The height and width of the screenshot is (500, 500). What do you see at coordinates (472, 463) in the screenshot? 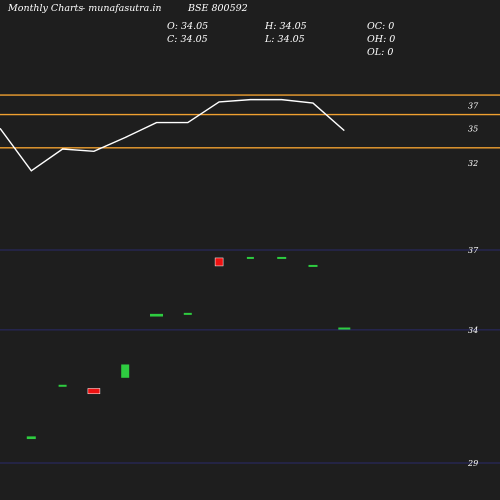
I see `bottom-tick-label-2: 29` at bounding box center [472, 463].